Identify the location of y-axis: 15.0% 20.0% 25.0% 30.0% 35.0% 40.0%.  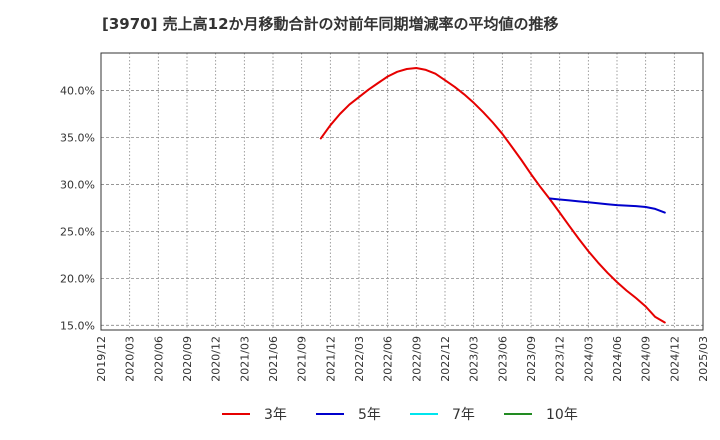
(77, 209).